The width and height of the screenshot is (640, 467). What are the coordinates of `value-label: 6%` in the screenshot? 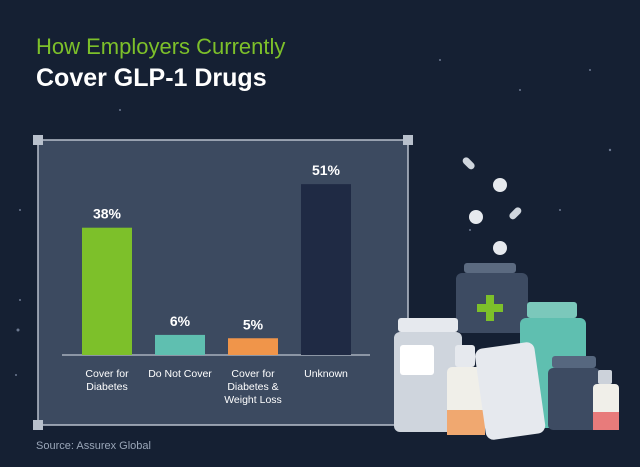 It's located at (180, 321).